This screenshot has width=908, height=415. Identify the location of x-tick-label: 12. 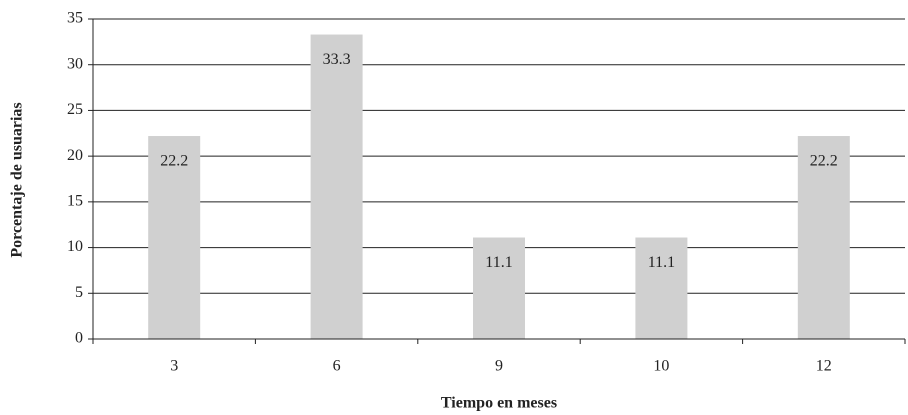
(824, 366).